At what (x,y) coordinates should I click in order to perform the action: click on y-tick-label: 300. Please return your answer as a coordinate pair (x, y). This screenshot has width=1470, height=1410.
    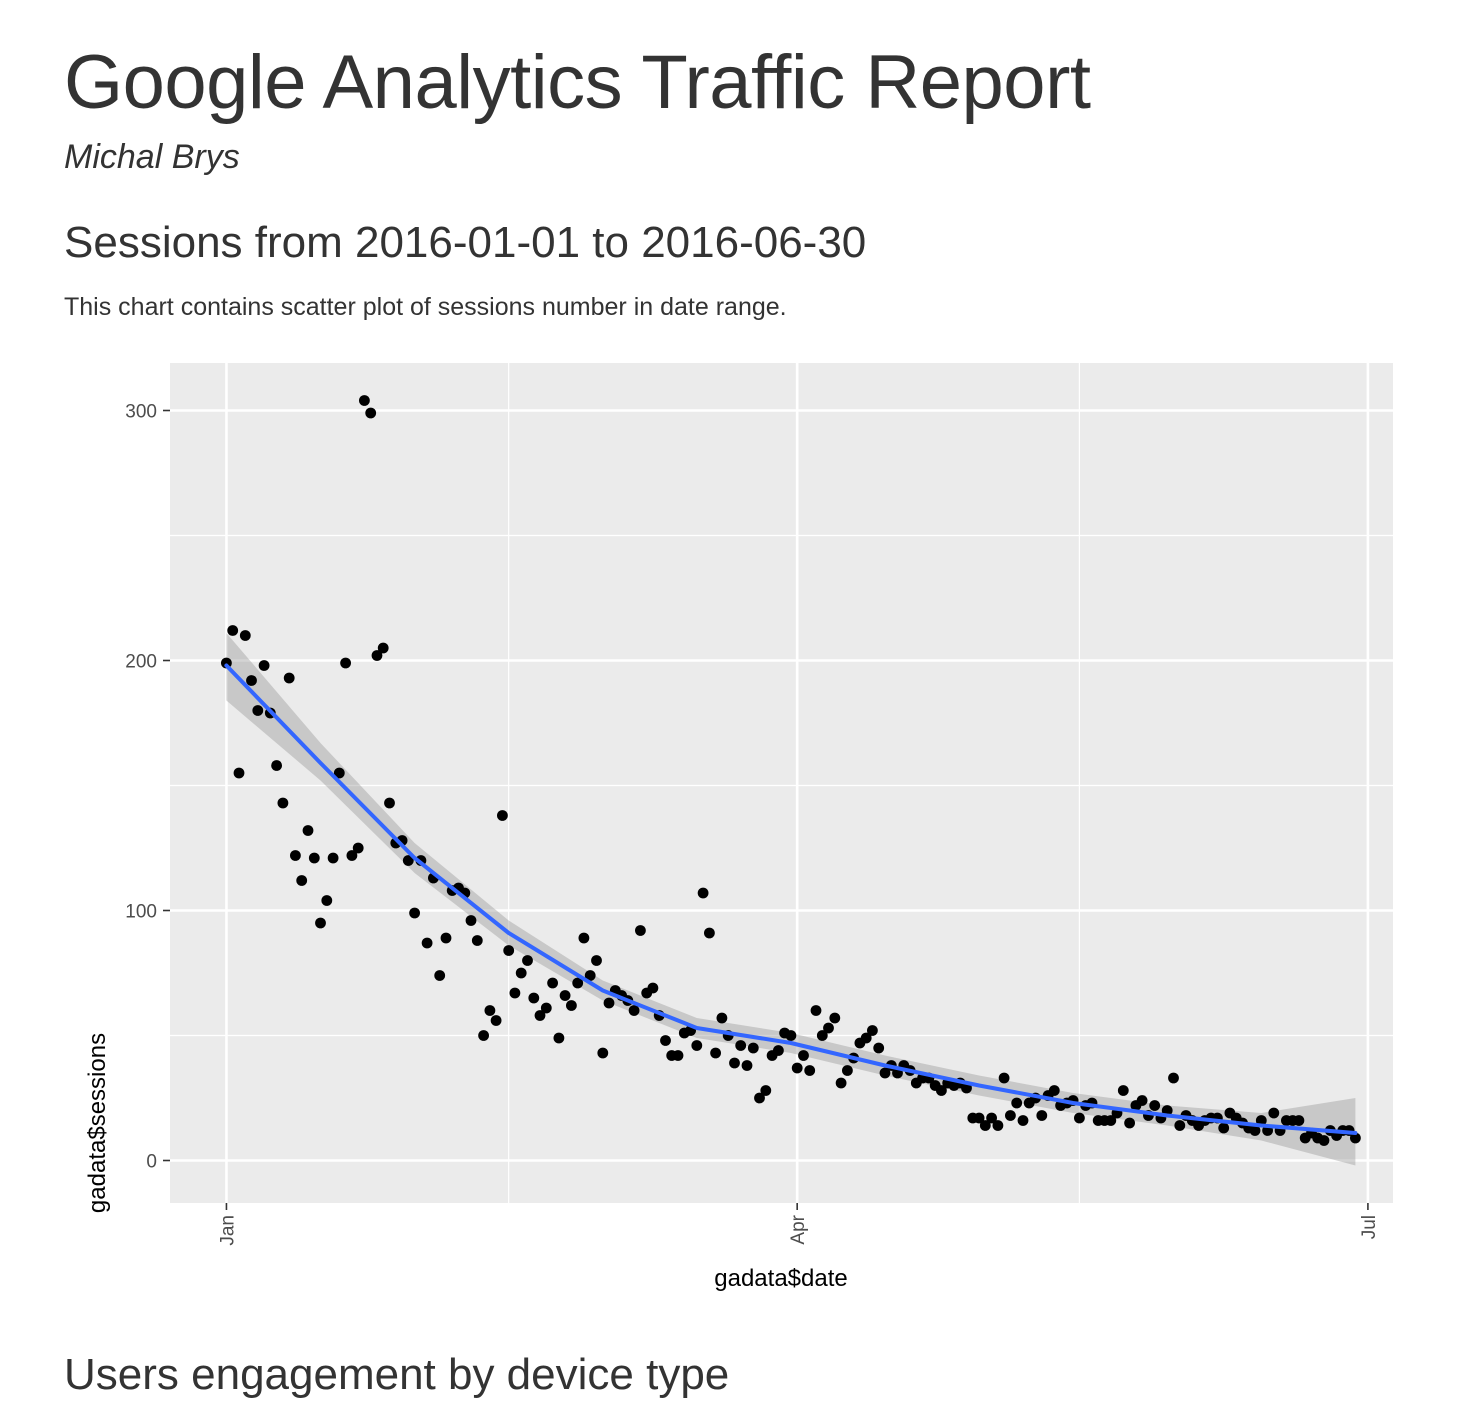
    Looking at the image, I should click on (141, 412).